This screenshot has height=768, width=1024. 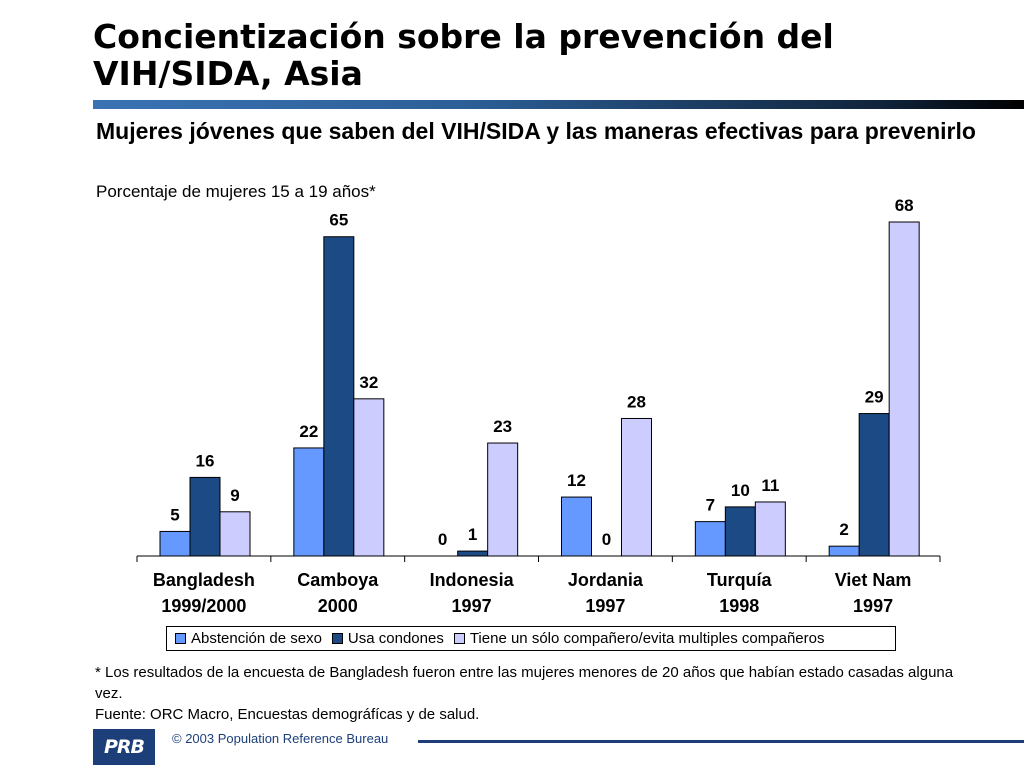 What do you see at coordinates (740, 580) in the screenshot?
I see `category-label: Turquía` at bounding box center [740, 580].